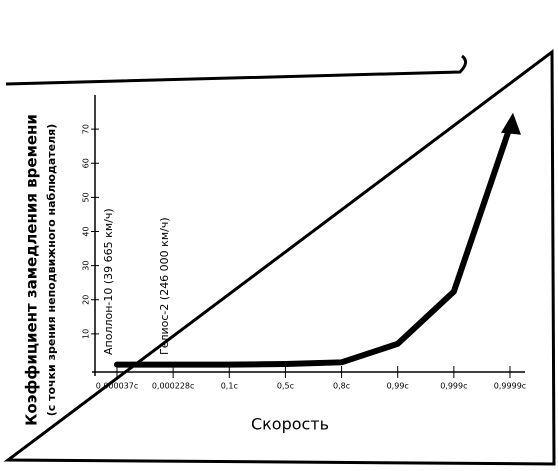 This screenshot has height=471, width=558. I want to click on y-tick-label: 20, so click(86, 300).